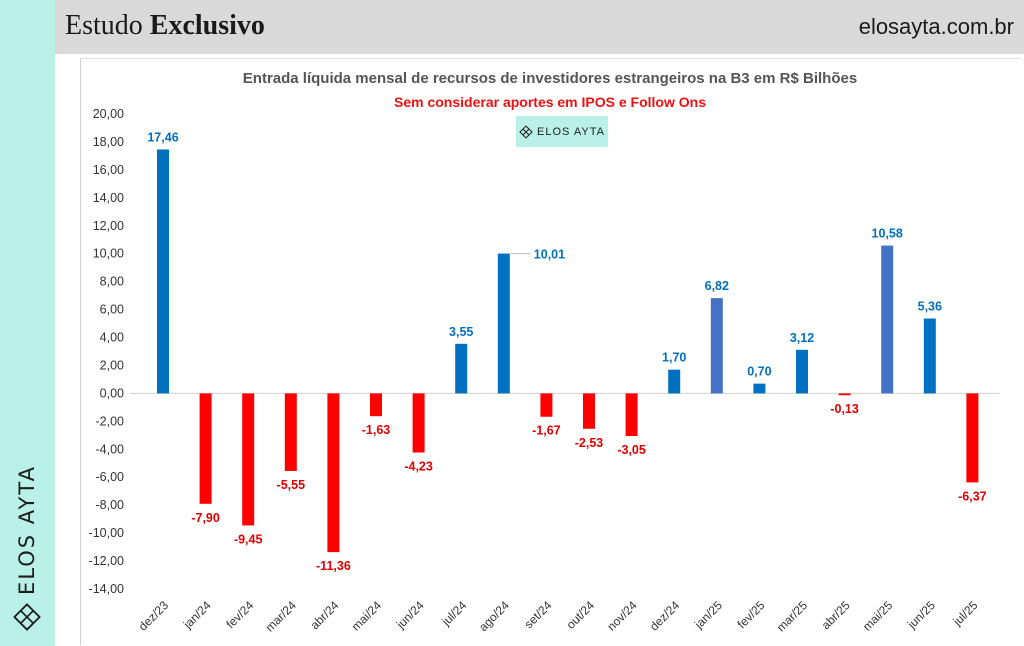  What do you see at coordinates (526, 131) in the screenshot?
I see `elos-ayta-badge-icon` at bounding box center [526, 131].